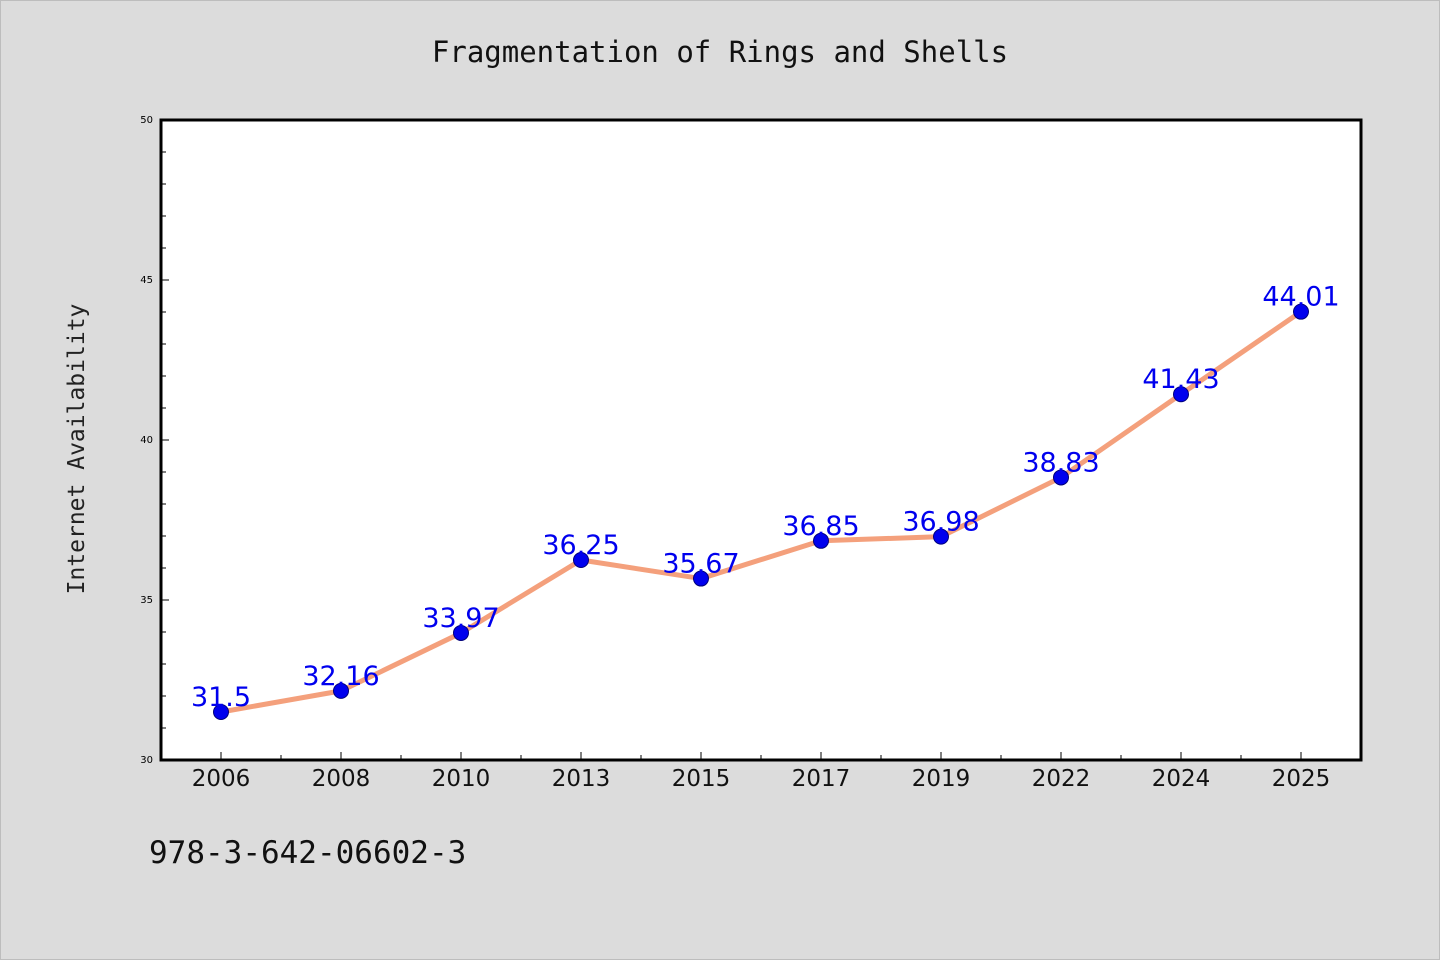  What do you see at coordinates (1300, 297) in the screenshot?
I see `data-label: 44.01` at bounding box center [1300, 297].